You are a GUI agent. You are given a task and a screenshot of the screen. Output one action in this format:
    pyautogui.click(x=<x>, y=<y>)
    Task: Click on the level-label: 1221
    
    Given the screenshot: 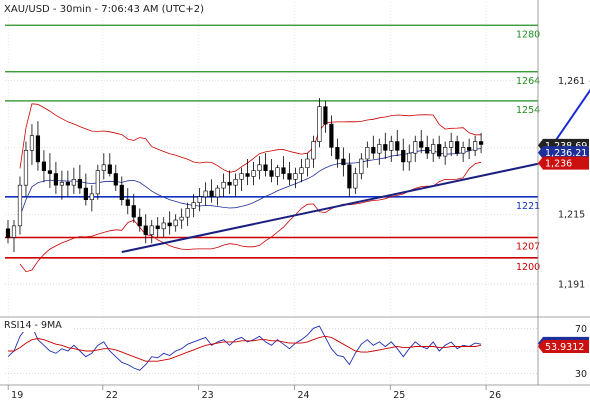 What is the action you would take?
    pyautogui.click(x=528, y=206)
    